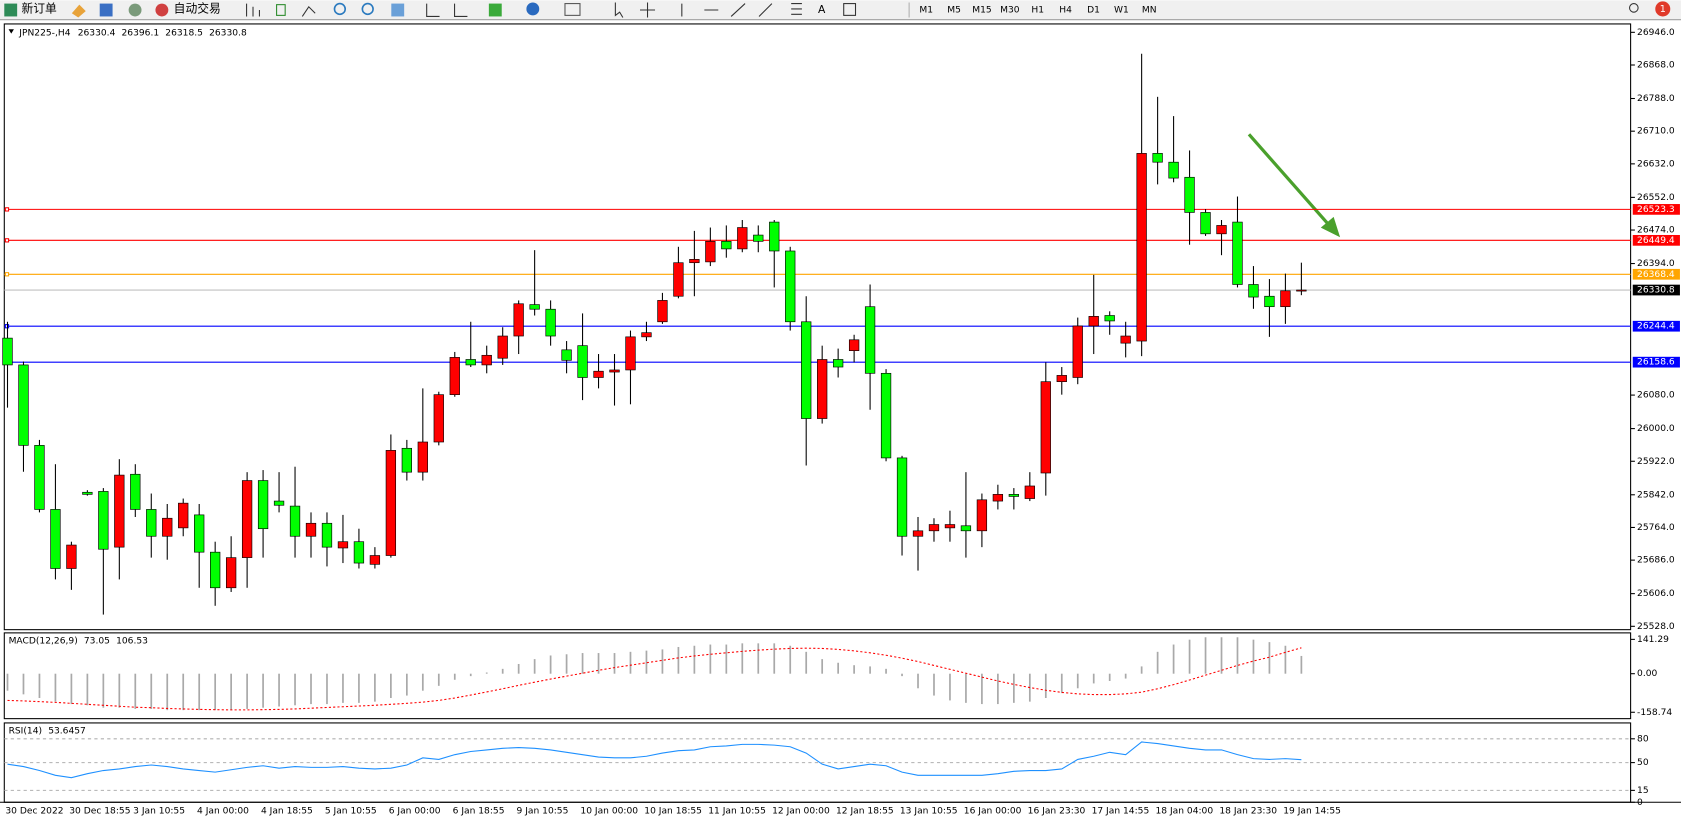 This screenshot has height=823, width=1681. What do you see at coordinates (981, 11) in the screenshot?
I see `timeframe-button: M15` at bounding box center [981, 11].